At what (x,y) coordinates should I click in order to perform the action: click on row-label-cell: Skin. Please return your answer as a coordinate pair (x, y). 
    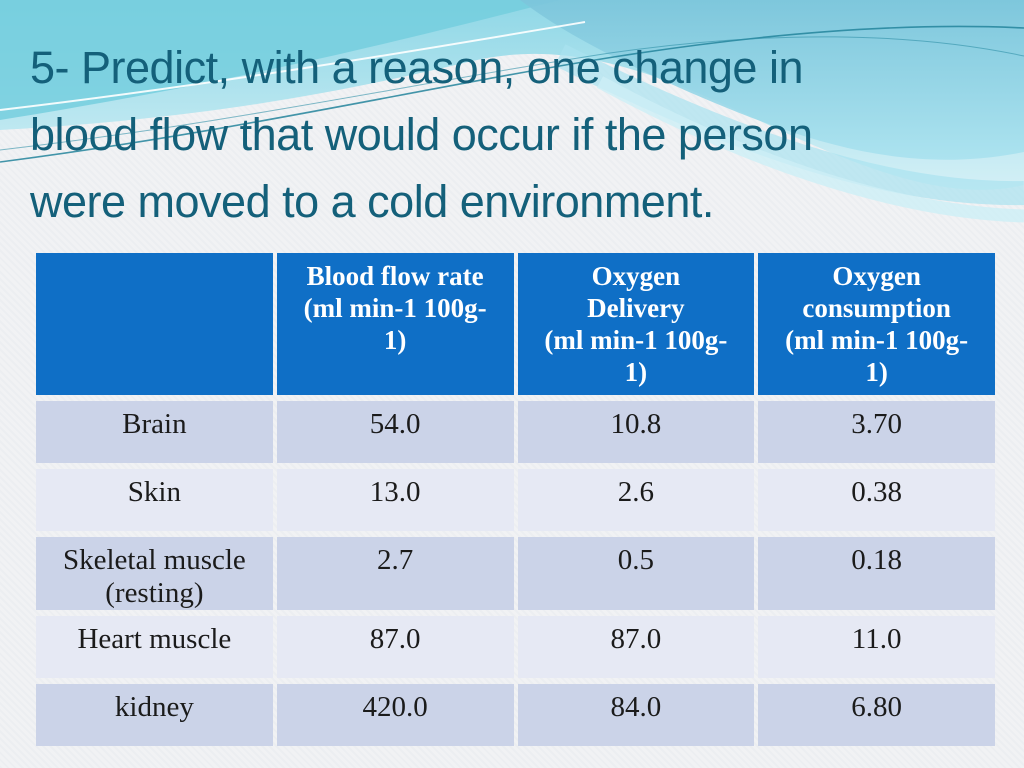
    Looking at the image, I should click on (154, 500).